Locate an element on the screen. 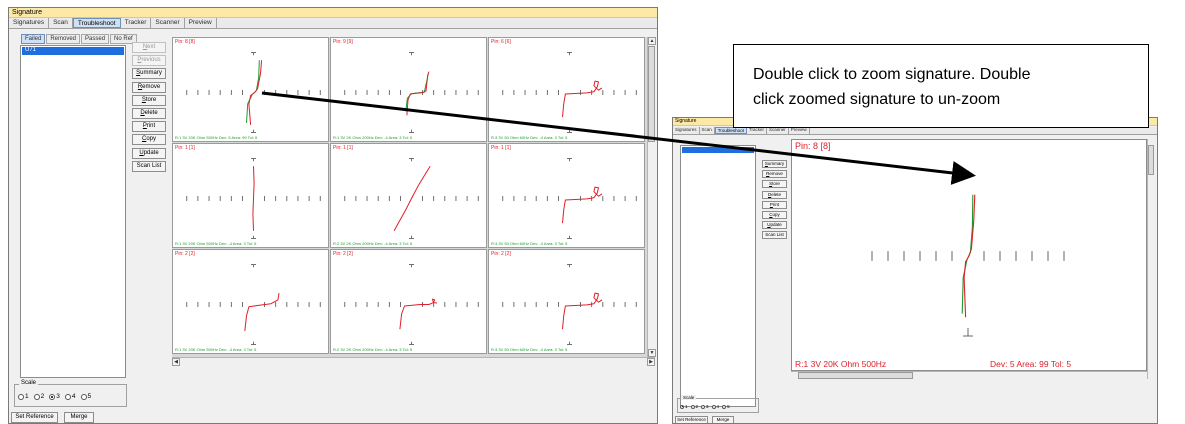  list-item: U71 is located at coordinates (73, 51).